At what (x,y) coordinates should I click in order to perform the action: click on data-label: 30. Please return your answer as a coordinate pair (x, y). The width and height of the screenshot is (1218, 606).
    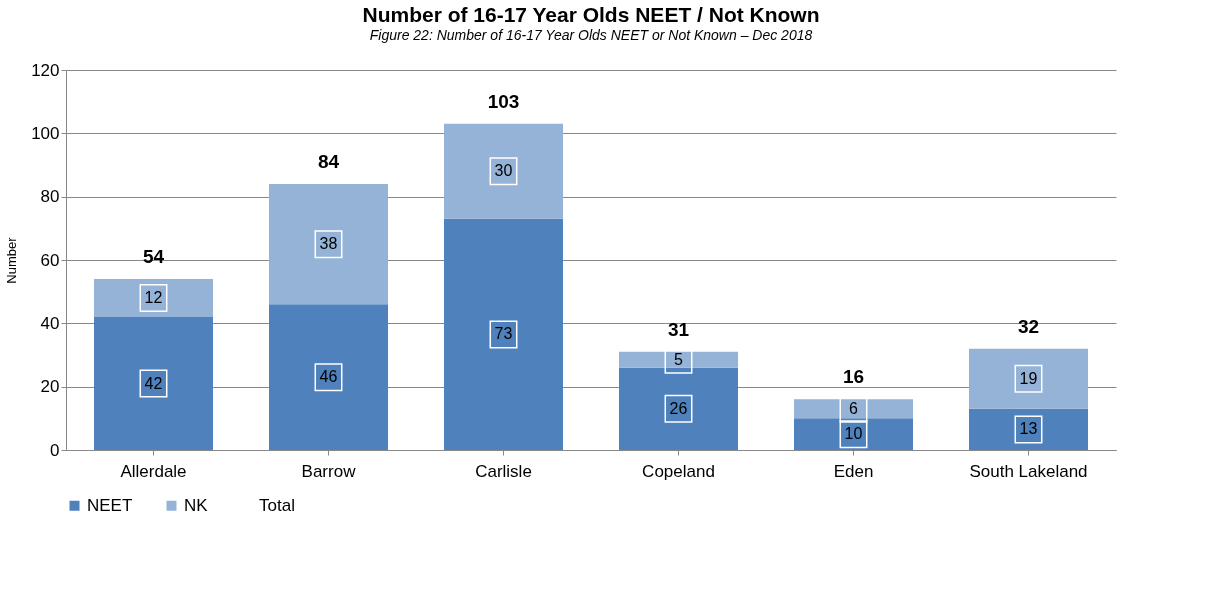
    Looking at the image, I should click on (503, 171).